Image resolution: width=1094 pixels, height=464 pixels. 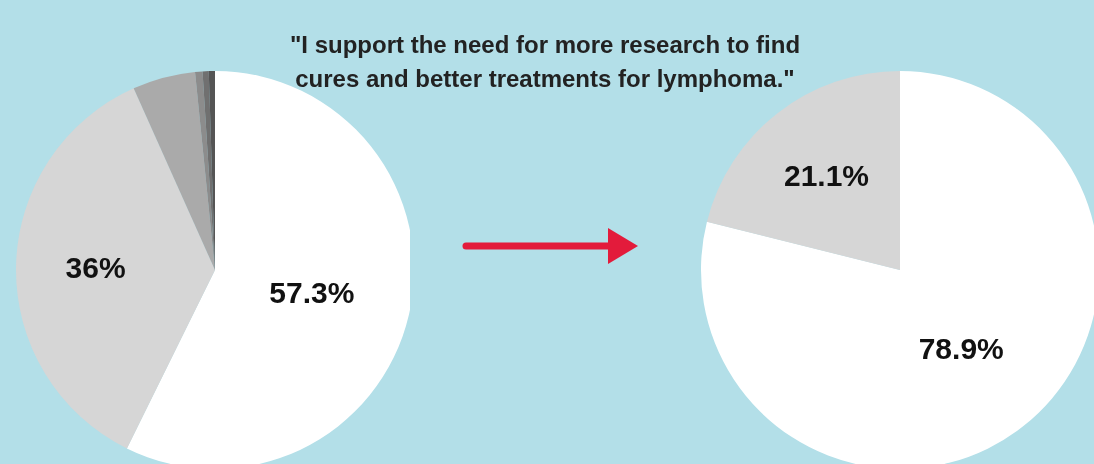 What do you see at coordinates (95, 268) in the screenshot?
I see `data-label: 36%` at bounding box center [95, 268].